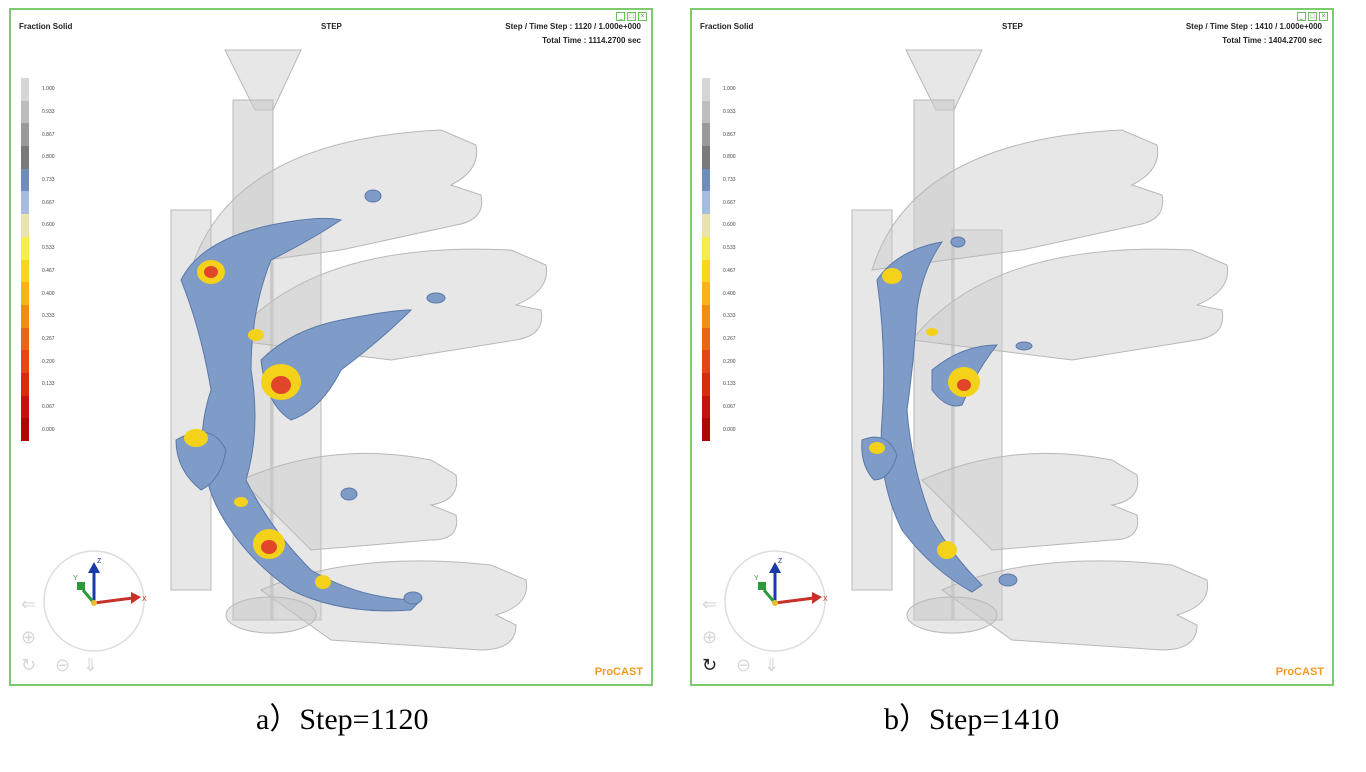 The width and height of the screenshot is (1366, 772). Describe the element at coordinates (38, 339) in the screenshot. I see `legend-row: 0.267` at that location.